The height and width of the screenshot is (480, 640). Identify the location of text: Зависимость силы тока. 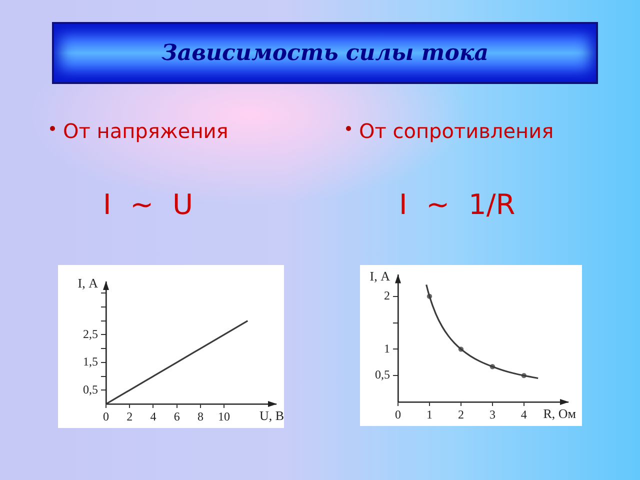
(325, 53).